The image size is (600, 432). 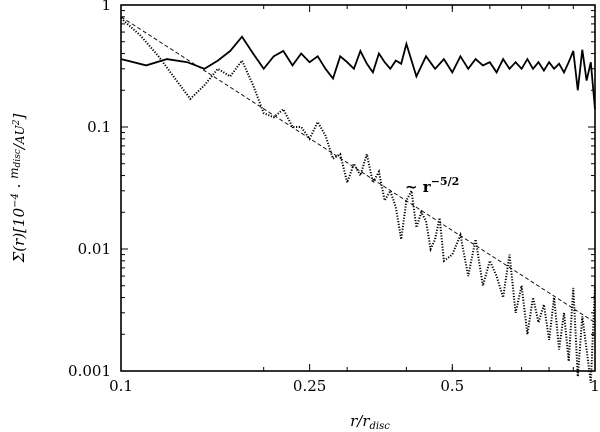 I want to click on y-axis-title: Σ(r)[10−4 · mdisc/AU2], so click(x=17, y=189).